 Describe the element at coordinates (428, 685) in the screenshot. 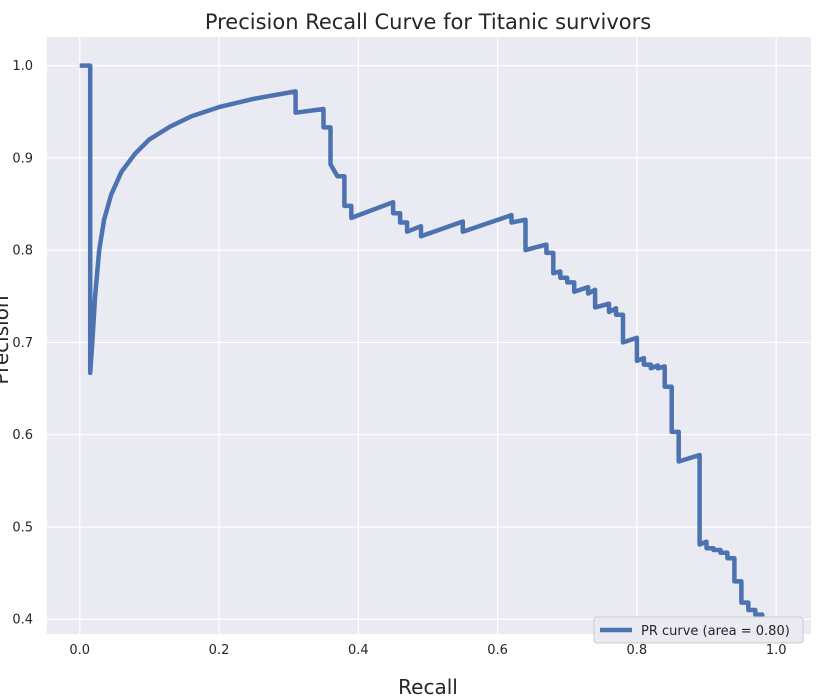

I see `x-axis-label: Recall` at that location.